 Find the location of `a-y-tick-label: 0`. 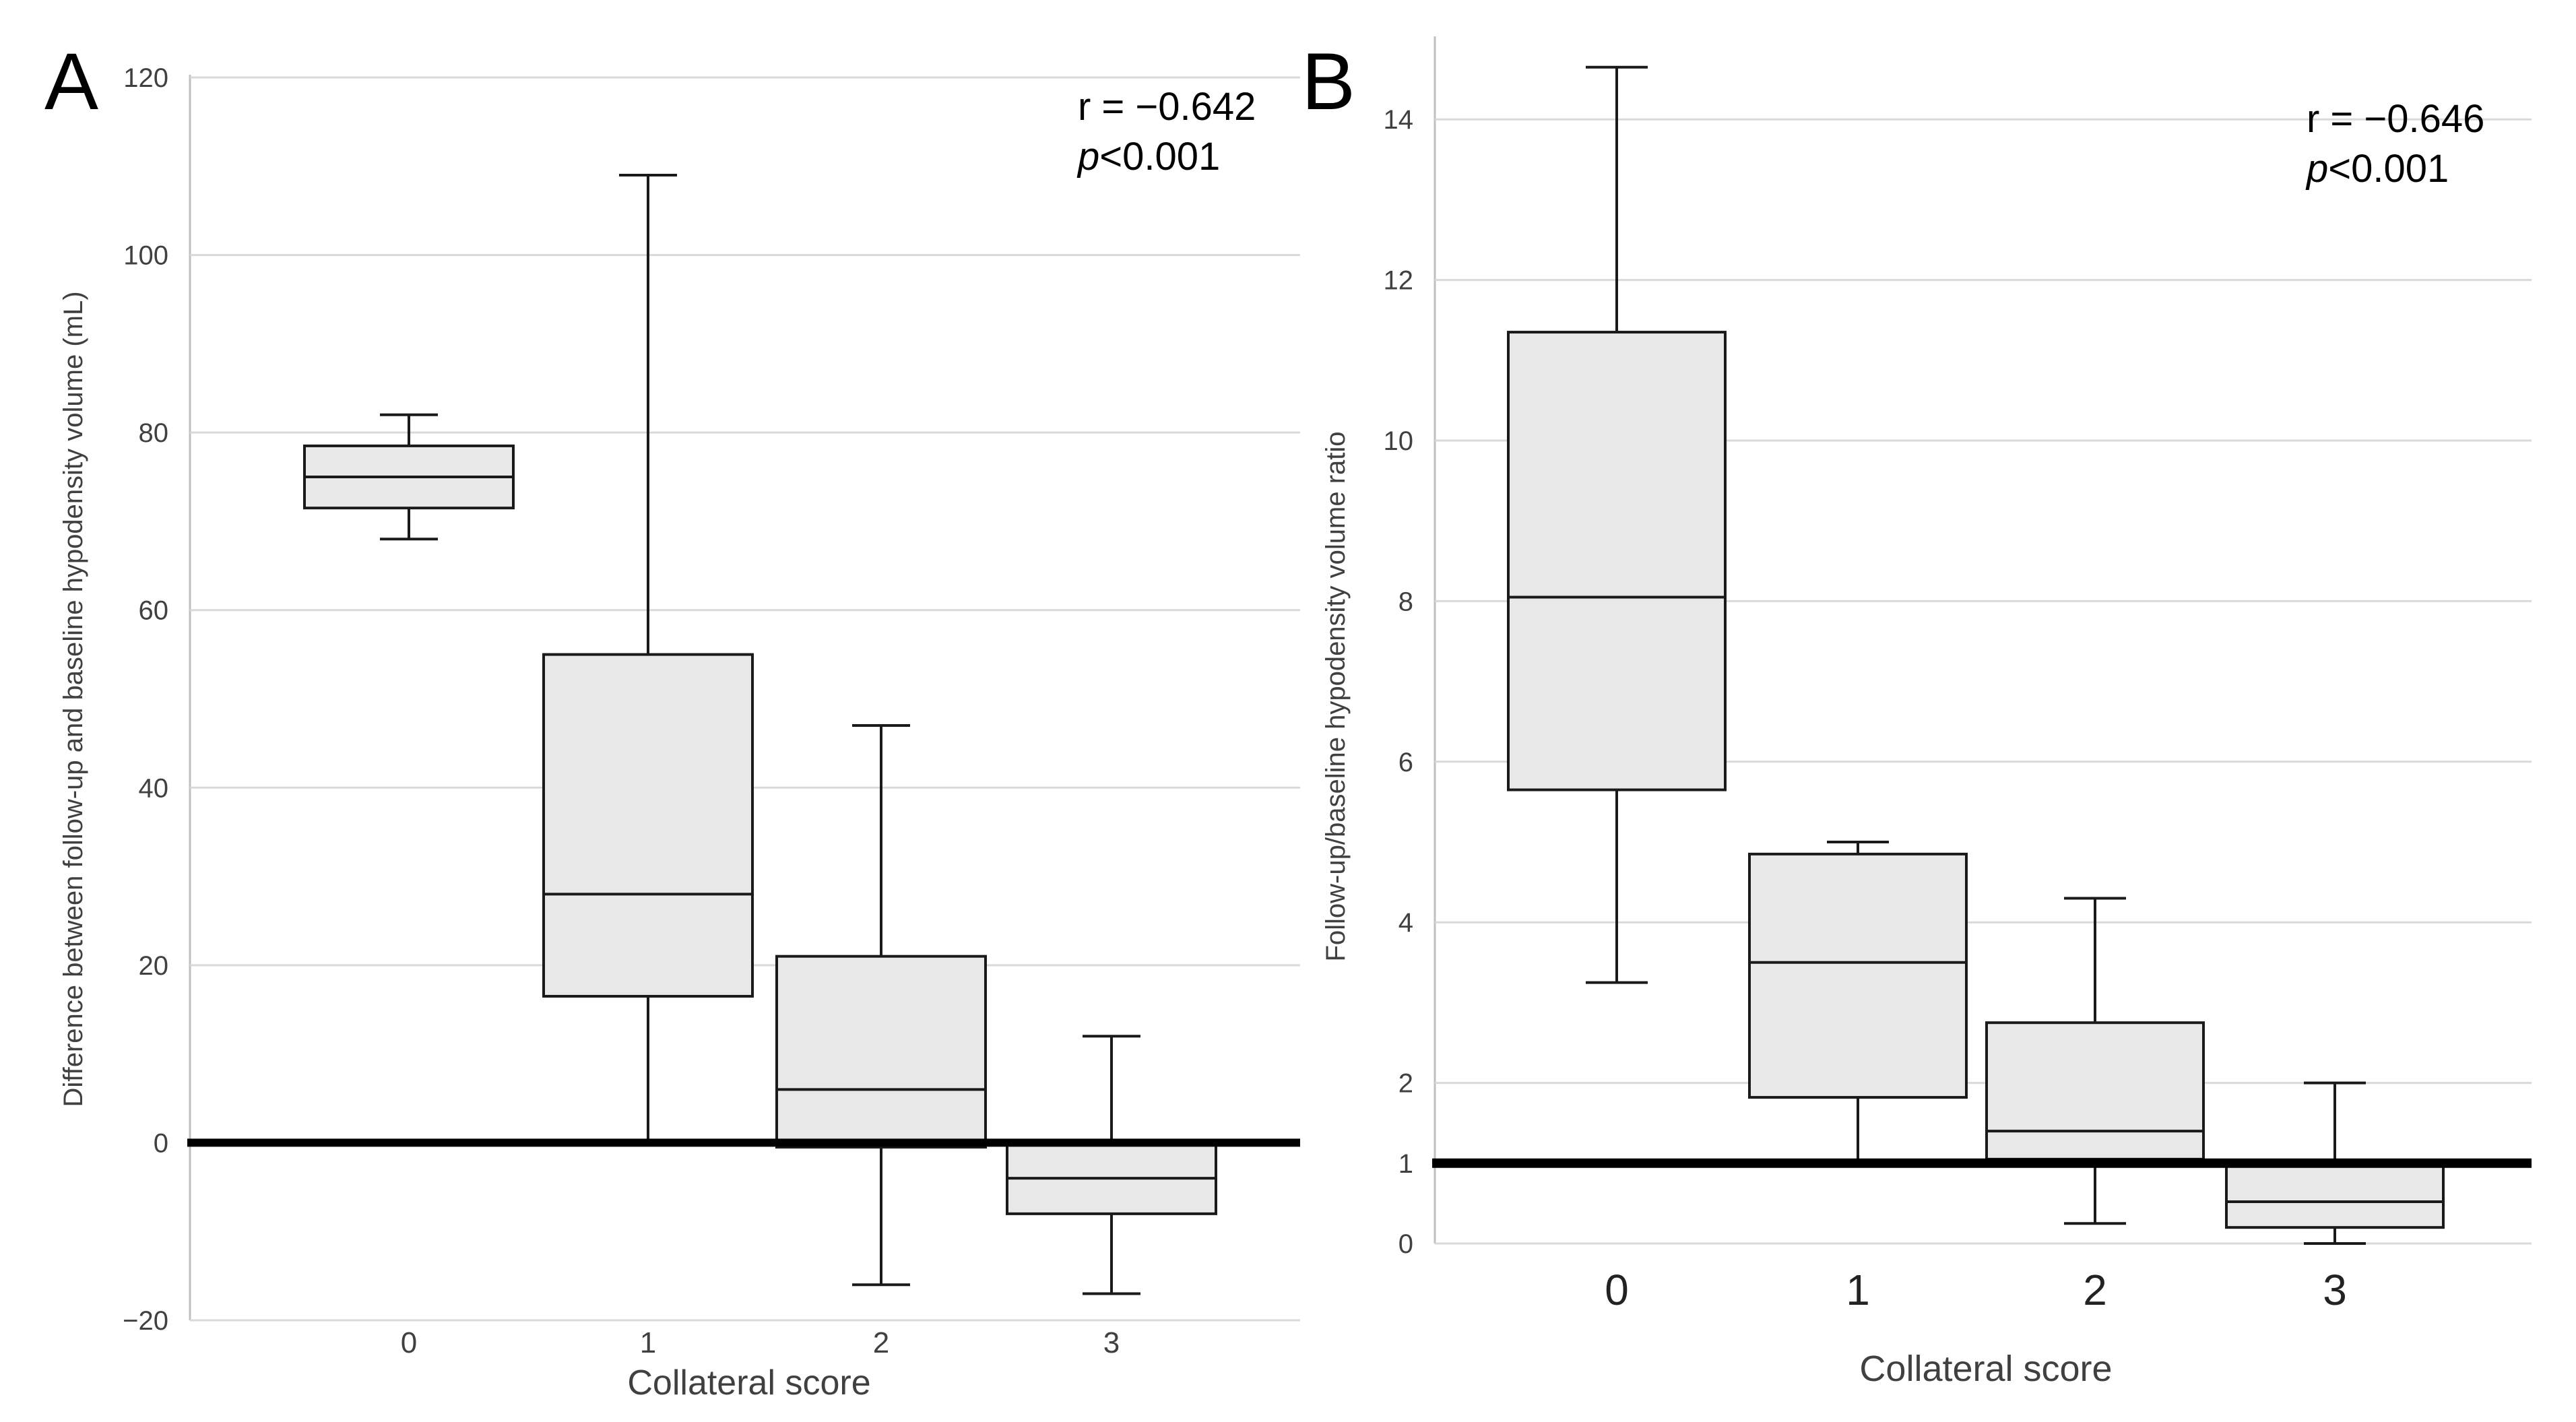

a-y-tick-label: 0 is located at coordinates (161, 1143).